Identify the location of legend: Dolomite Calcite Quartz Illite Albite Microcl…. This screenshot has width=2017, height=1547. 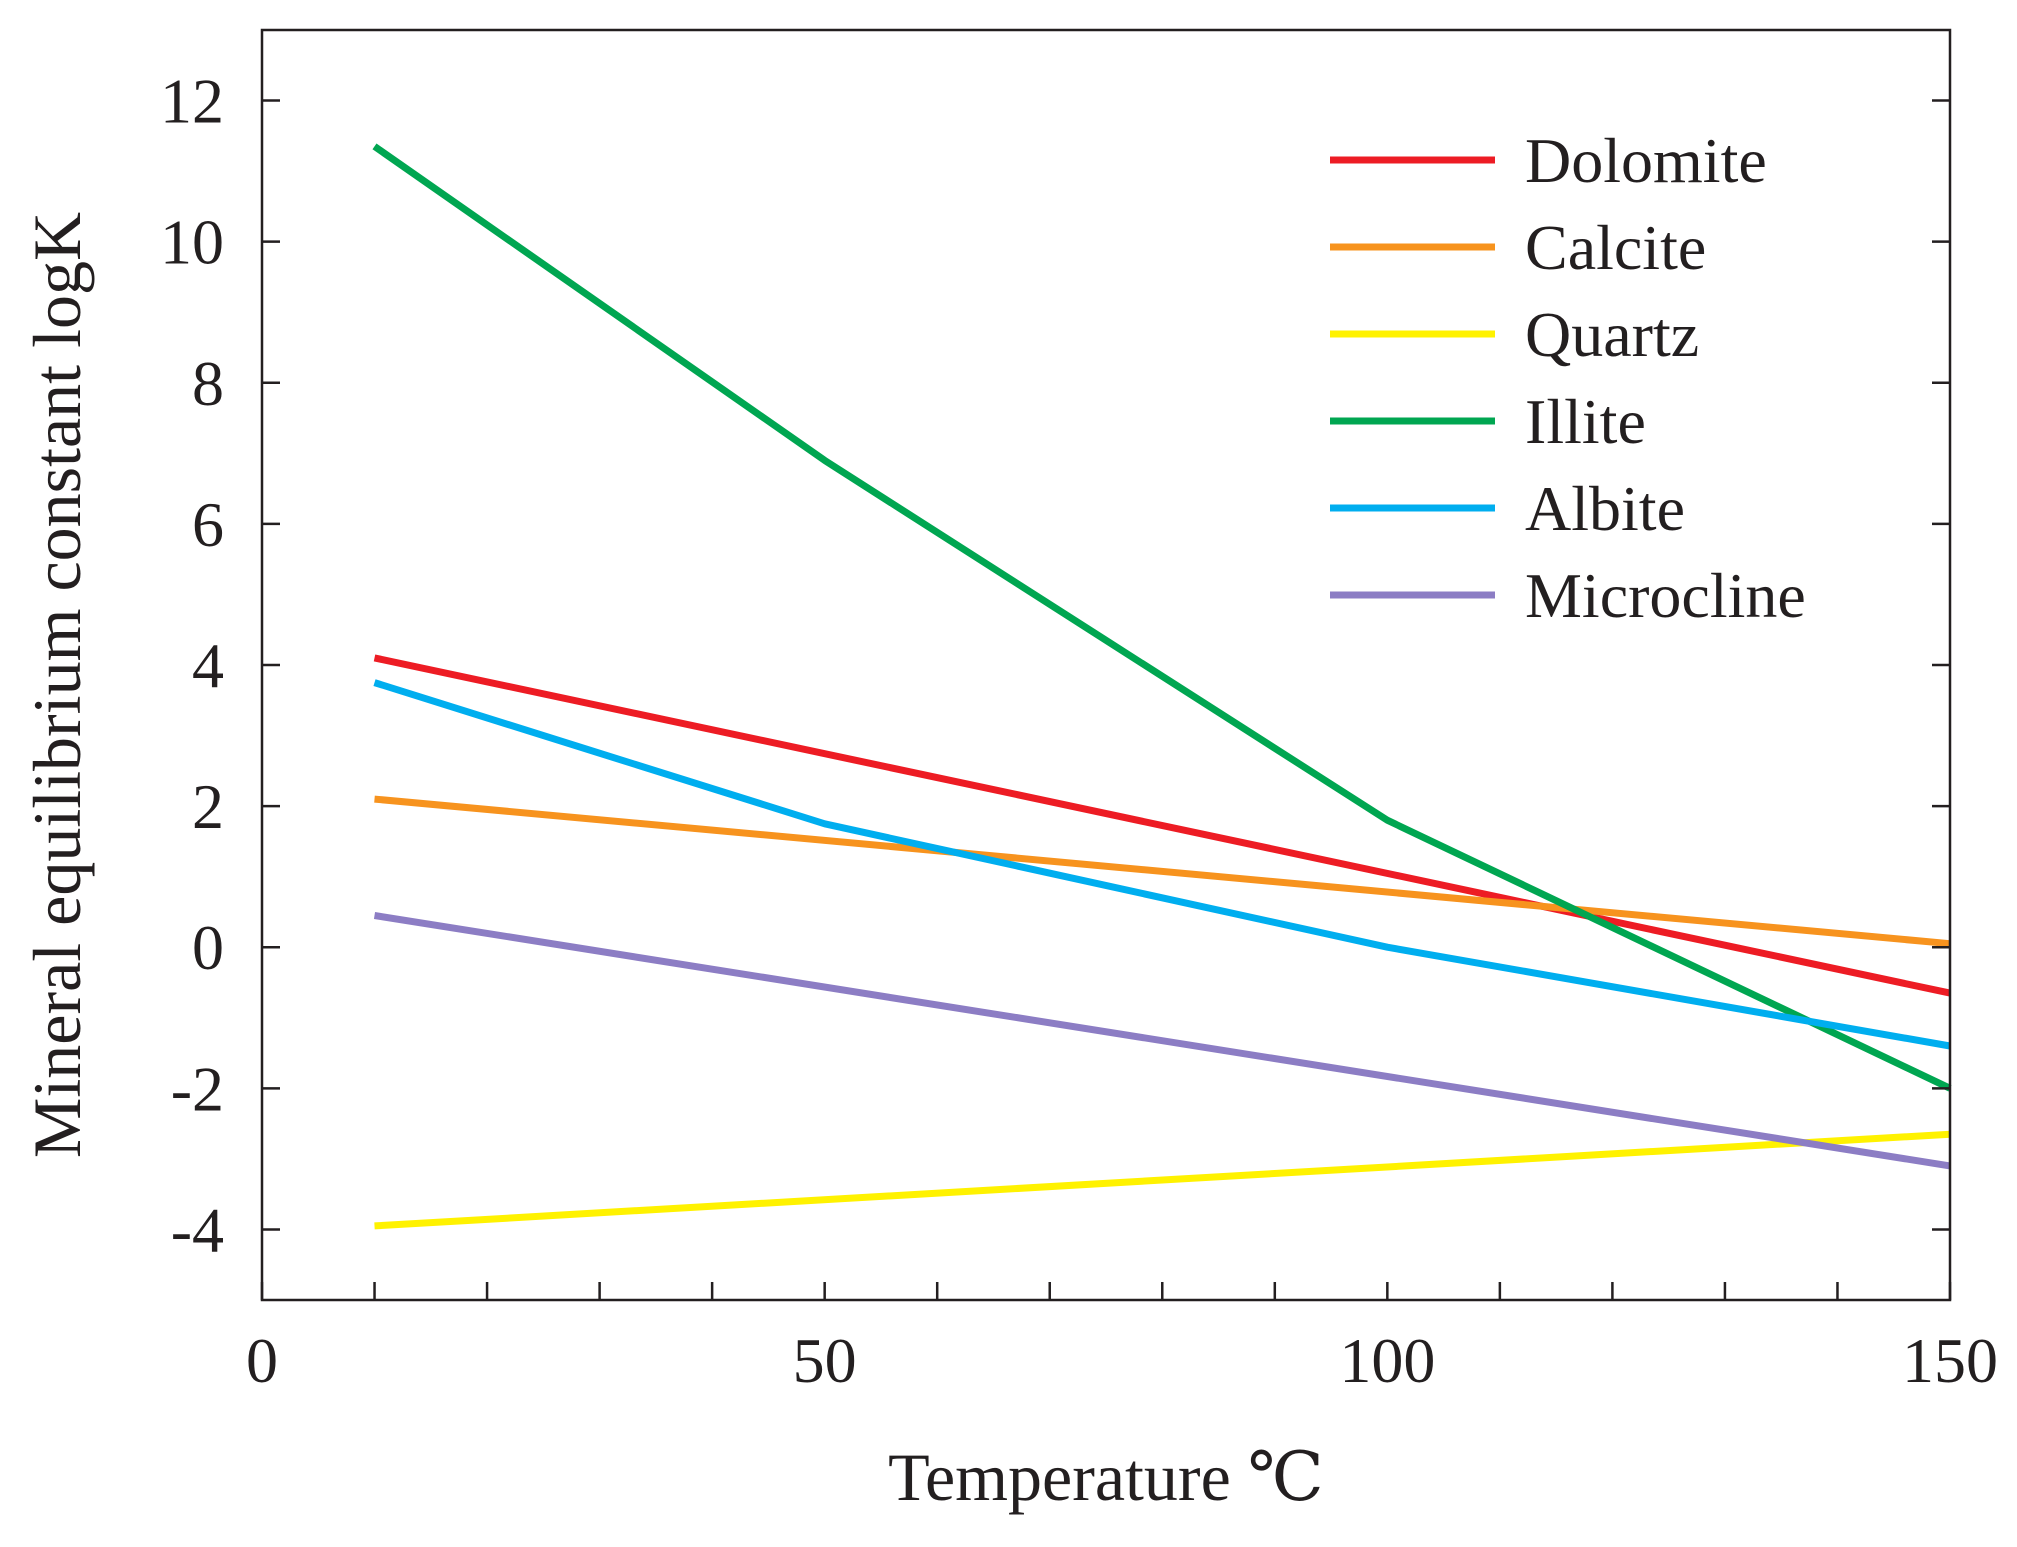
(1568, 378).